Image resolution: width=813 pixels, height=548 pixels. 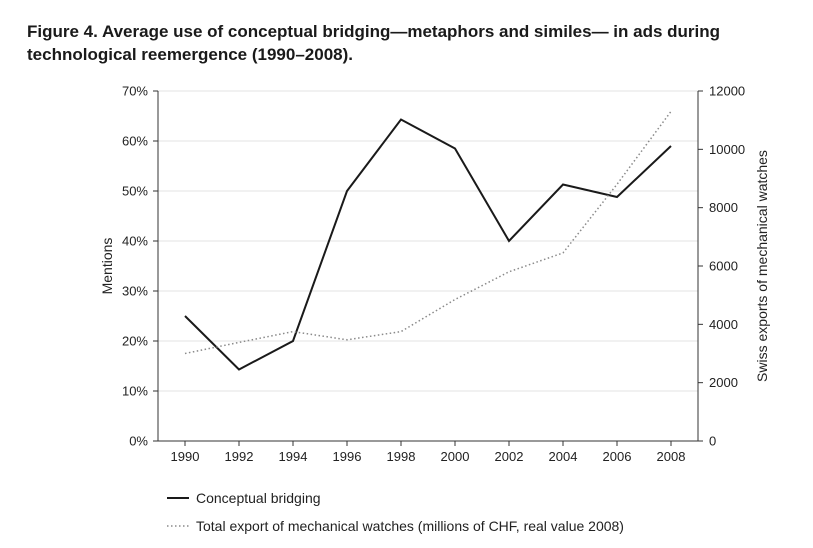 I want to click on y-tick-label-left: 0%, so click(x=138, y=441).